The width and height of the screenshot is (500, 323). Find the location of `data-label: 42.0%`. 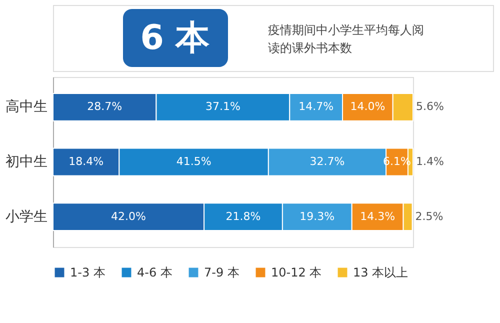

data-label: 42.0% is located at coordinates (128, 216).